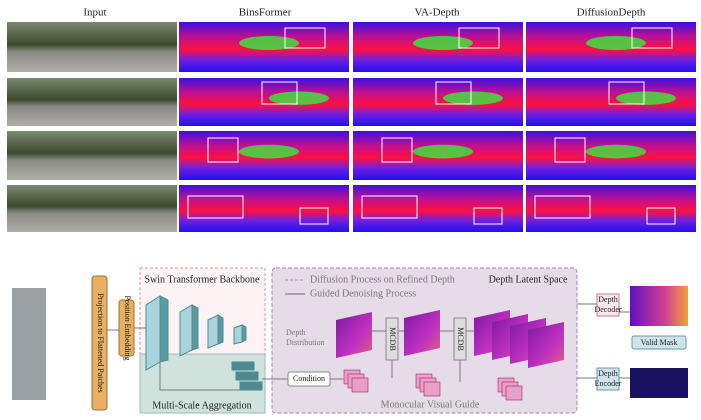  I want to click on projection-box, so click(99, 343).